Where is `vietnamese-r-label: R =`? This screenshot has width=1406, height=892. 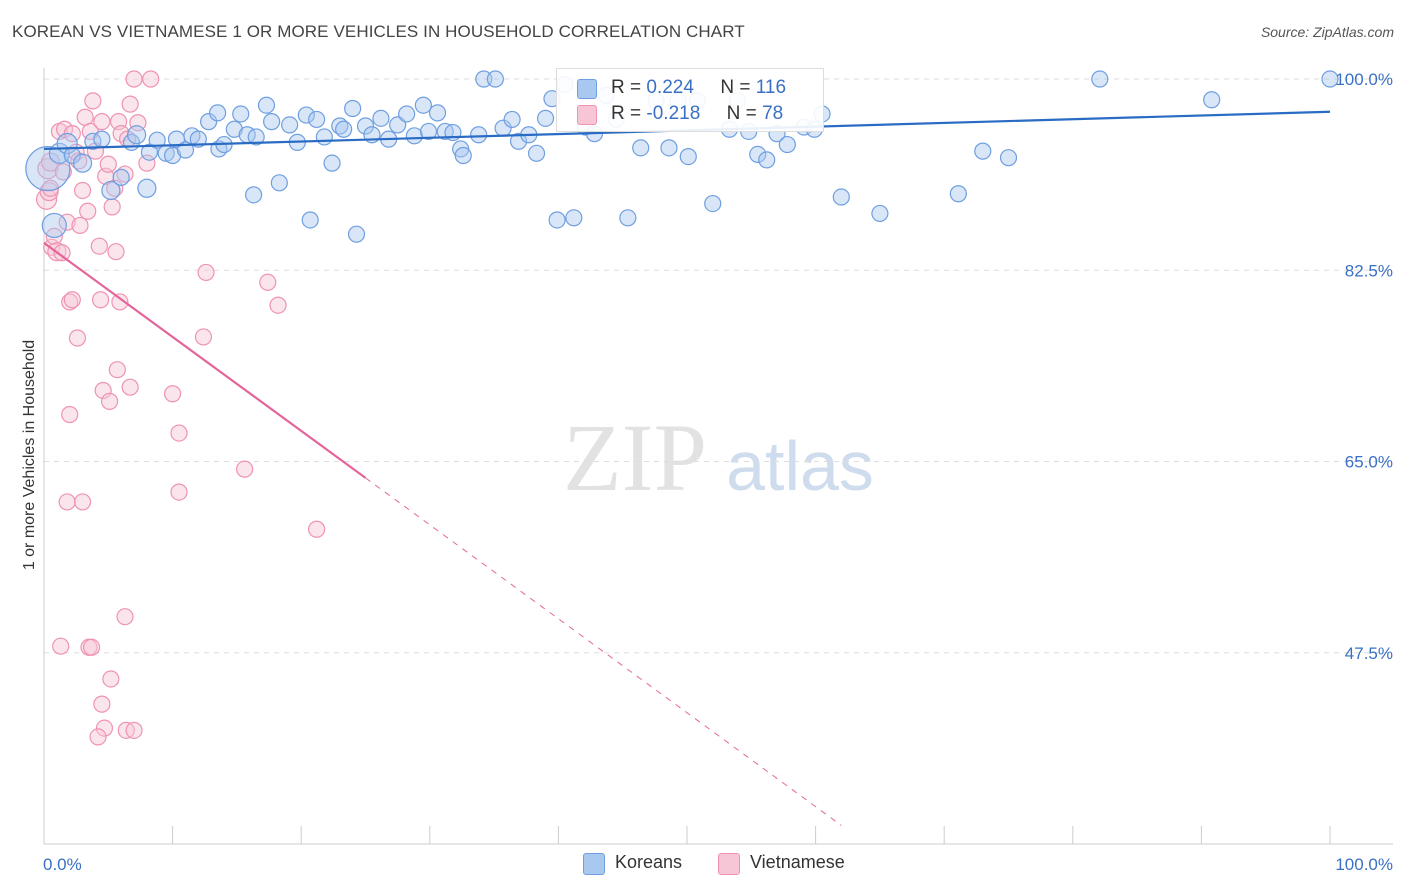
vietnamese-r-label: R = is located at coordinates (626, 113).